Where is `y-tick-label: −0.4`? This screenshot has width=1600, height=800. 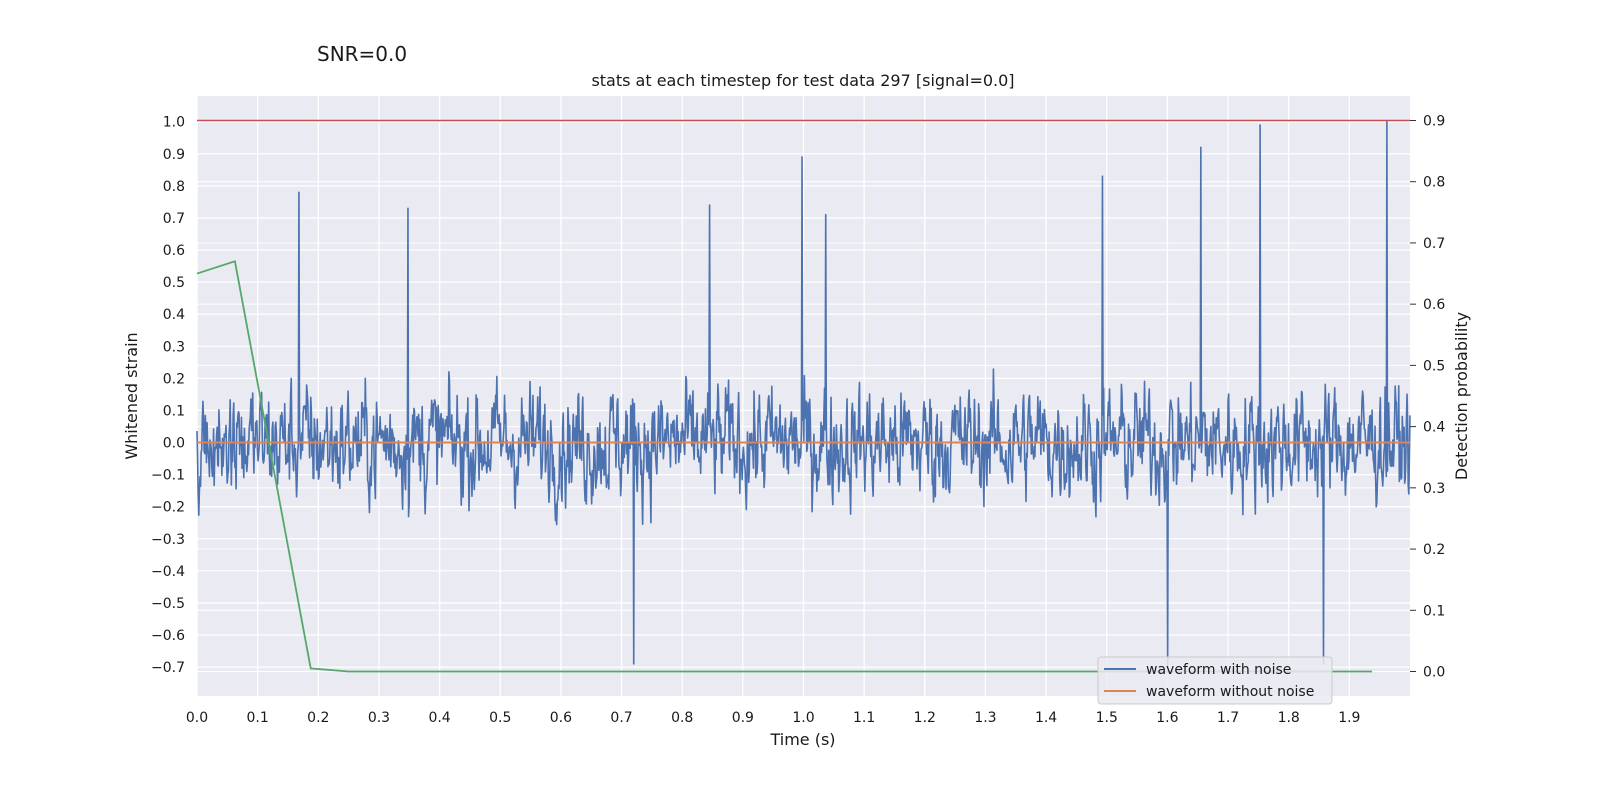
y-tick-label: −0.4 is located at coordinates (168, 572).